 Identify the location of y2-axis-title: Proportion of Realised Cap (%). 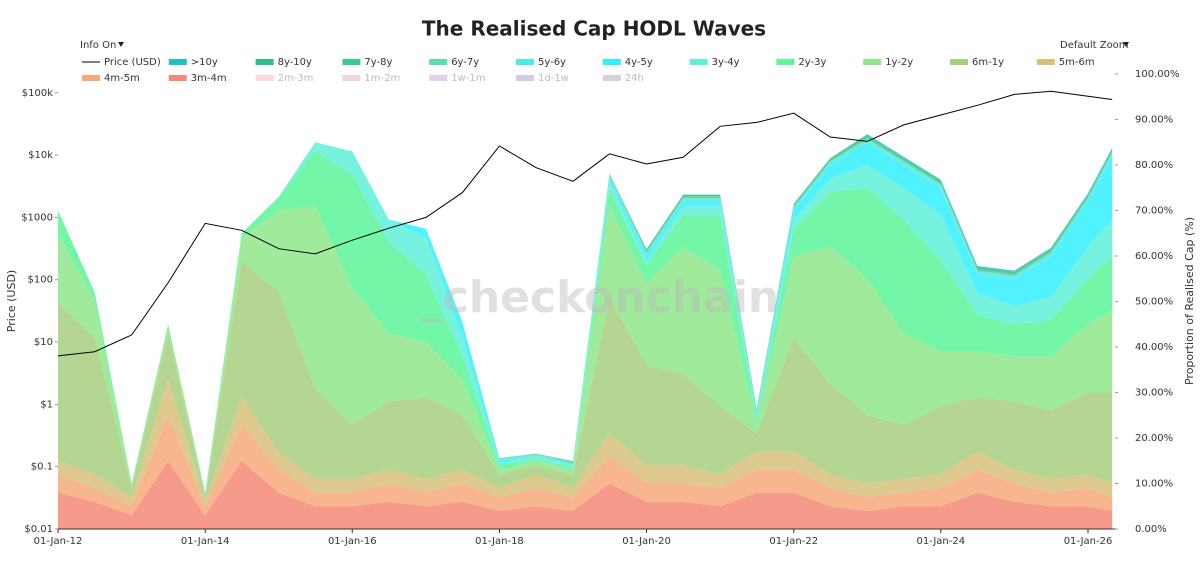
(1189, 301).